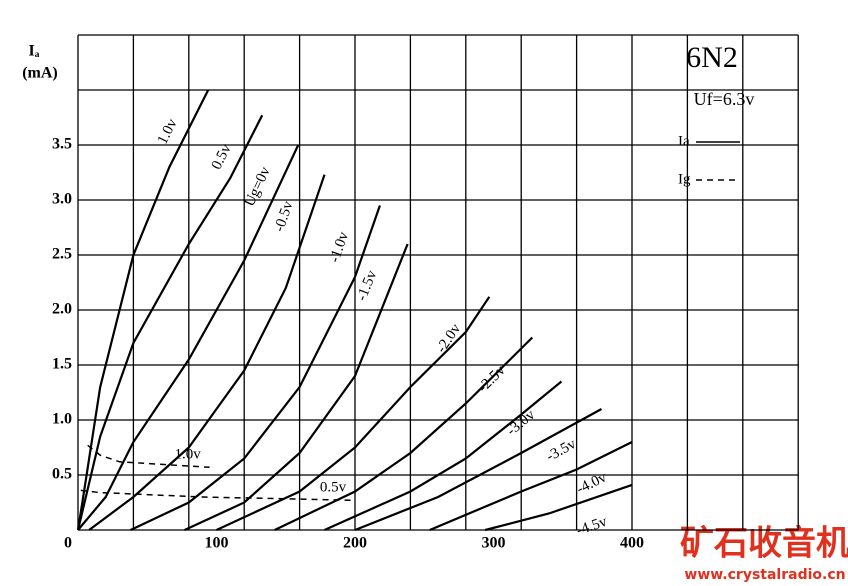 This screenshot has height=586, width=848. What do you see at coordinates (62, 199) in the screenshot?
I see `y-tick-label: 3.0` at bounding box center [62, 199].